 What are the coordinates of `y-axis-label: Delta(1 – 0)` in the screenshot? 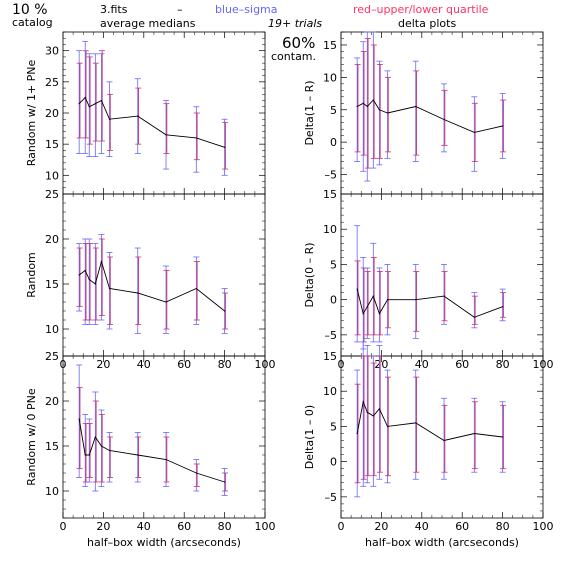 It's located at (309, 437).